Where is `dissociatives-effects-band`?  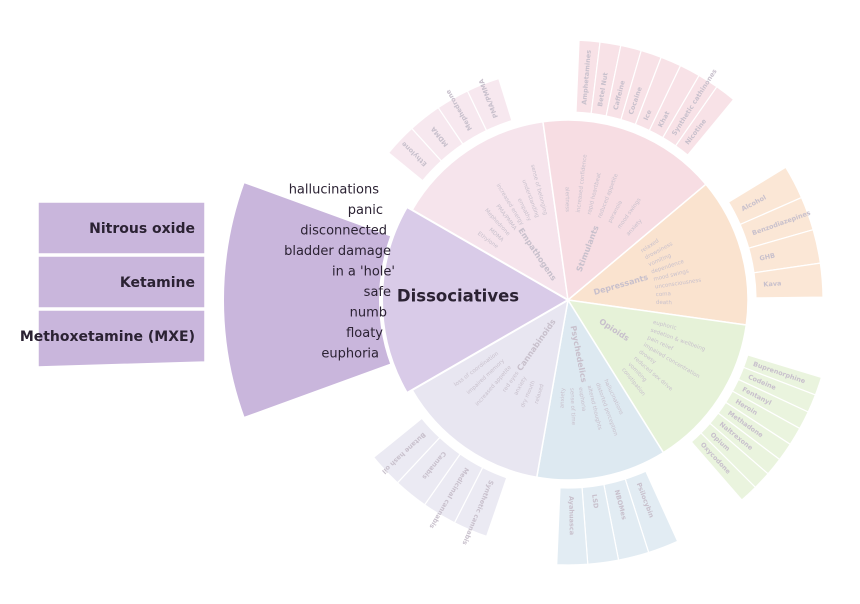 dissociatives-effects-band is located at coordinates (307, 300).